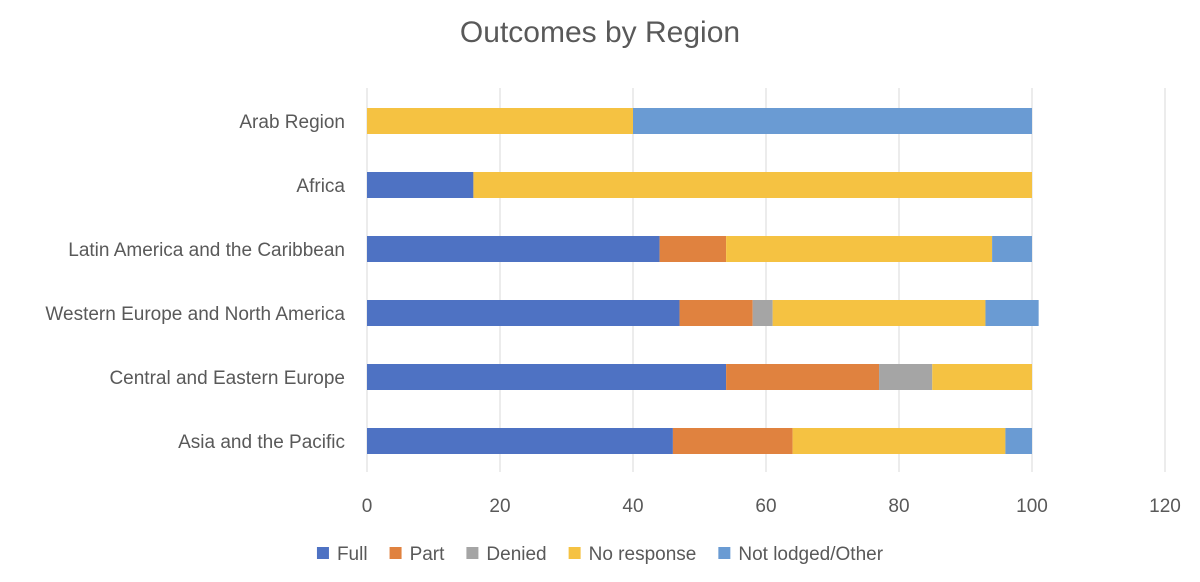  Describe the element at coordinates (516, 554) in the screenshot. I see `legend-label: Denied` at that location.